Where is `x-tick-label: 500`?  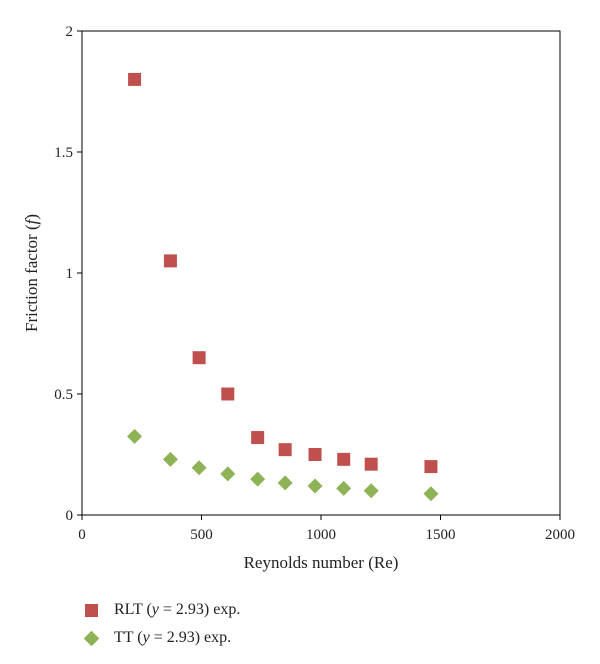 x-tick-label: 500 is located at coordinates (201, 535).